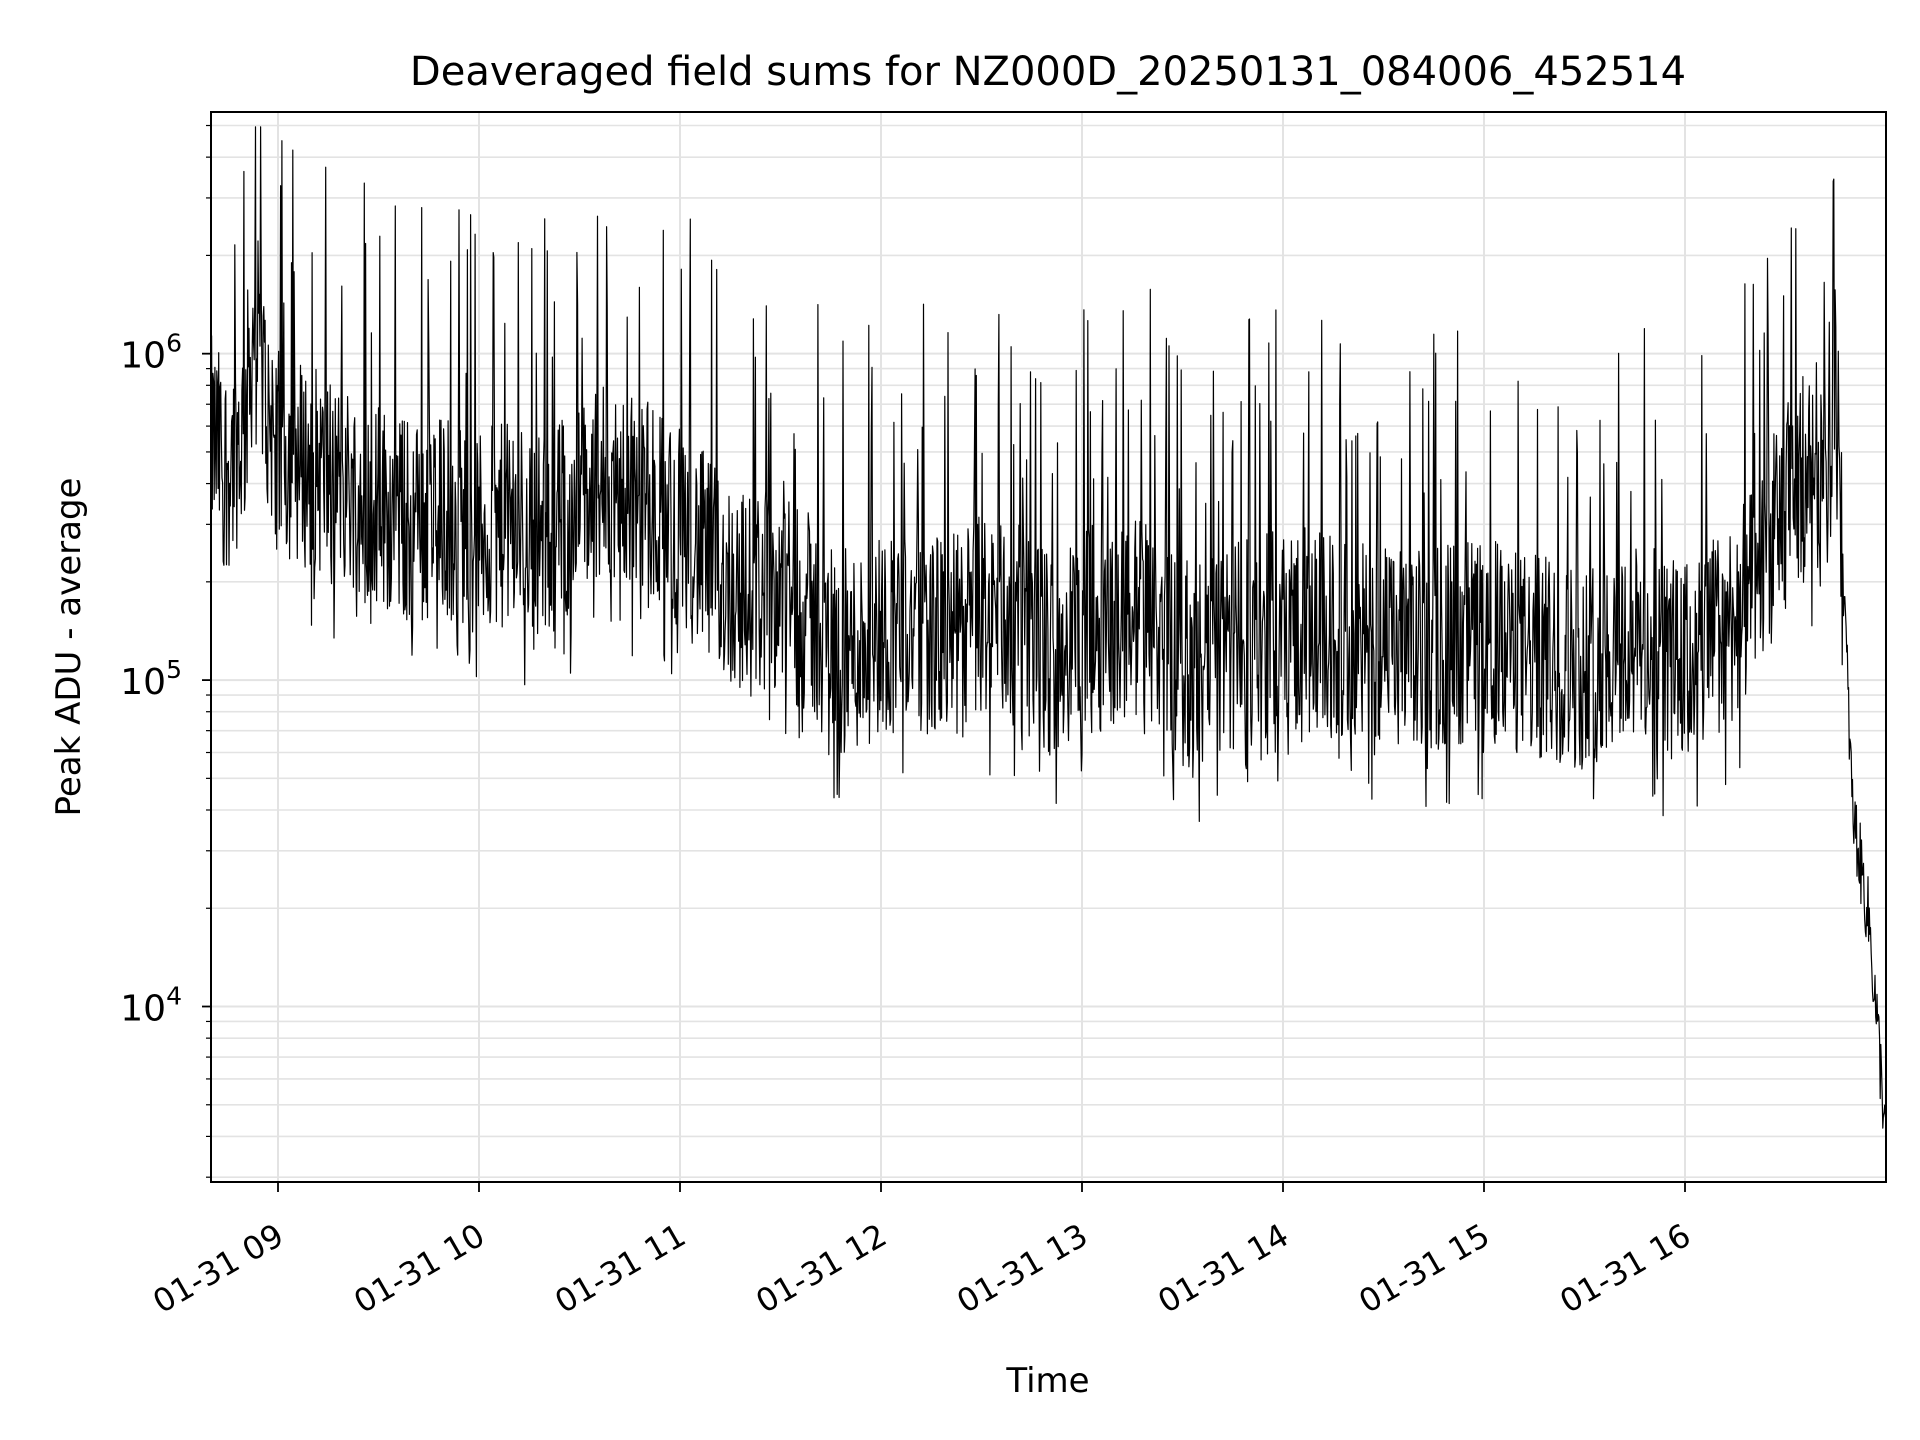  Describe the element at coordinates (151, 1006) in the screenshot. I see `y-tick-label: 10⁴` at that location.